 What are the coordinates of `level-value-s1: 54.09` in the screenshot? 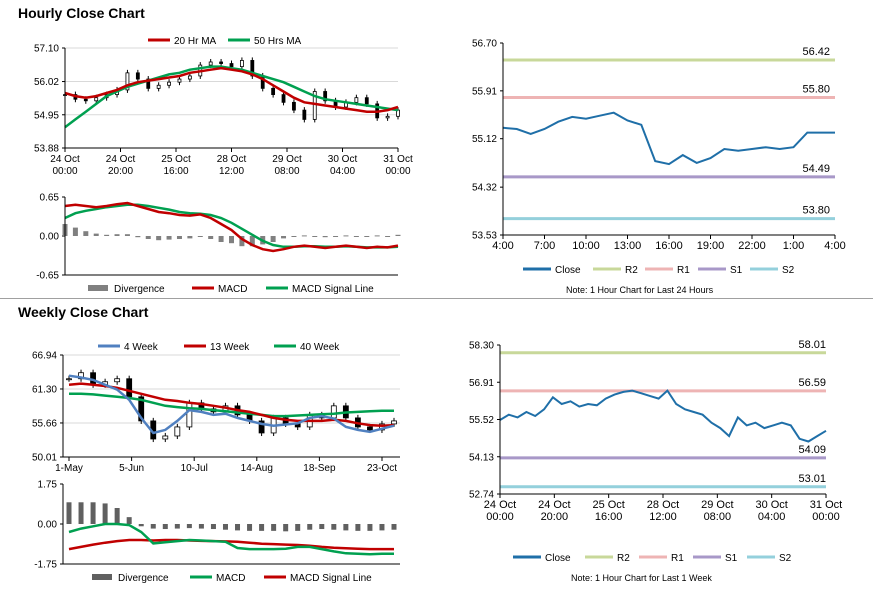 It's located at (812, 450).